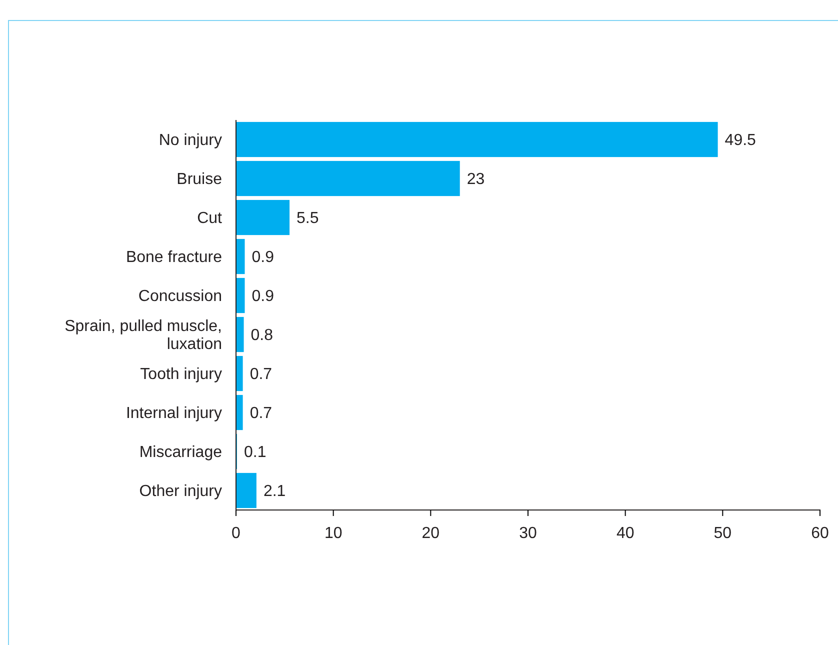 This screenshot has height=645, width=838. I want to click on y-tick-label: No injury, so click(190, 141).